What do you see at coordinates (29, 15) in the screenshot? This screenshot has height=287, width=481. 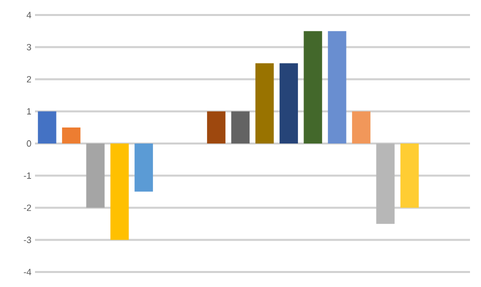 I see `y-tick-label: 4` at bounding box center [29, 15].